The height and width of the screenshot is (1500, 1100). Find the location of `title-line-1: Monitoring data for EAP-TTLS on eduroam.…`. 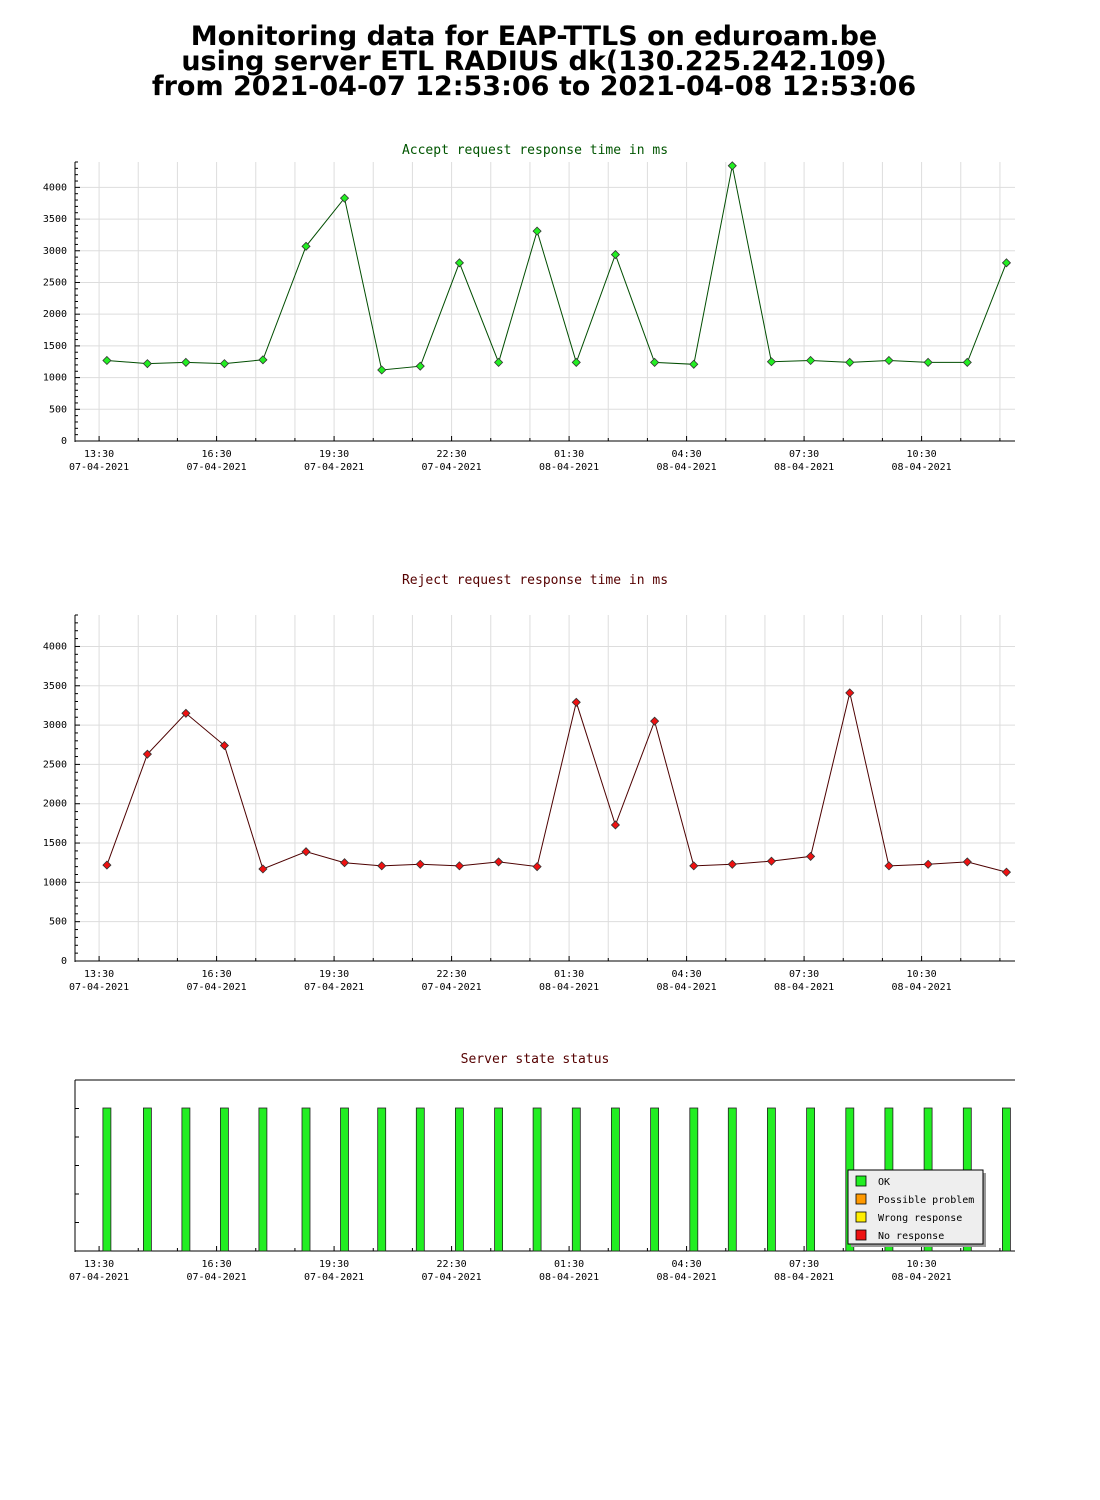

title-line-1: Monitoring data for EAP-TTLS on eduroam.… is located at coordinates (534, 36).